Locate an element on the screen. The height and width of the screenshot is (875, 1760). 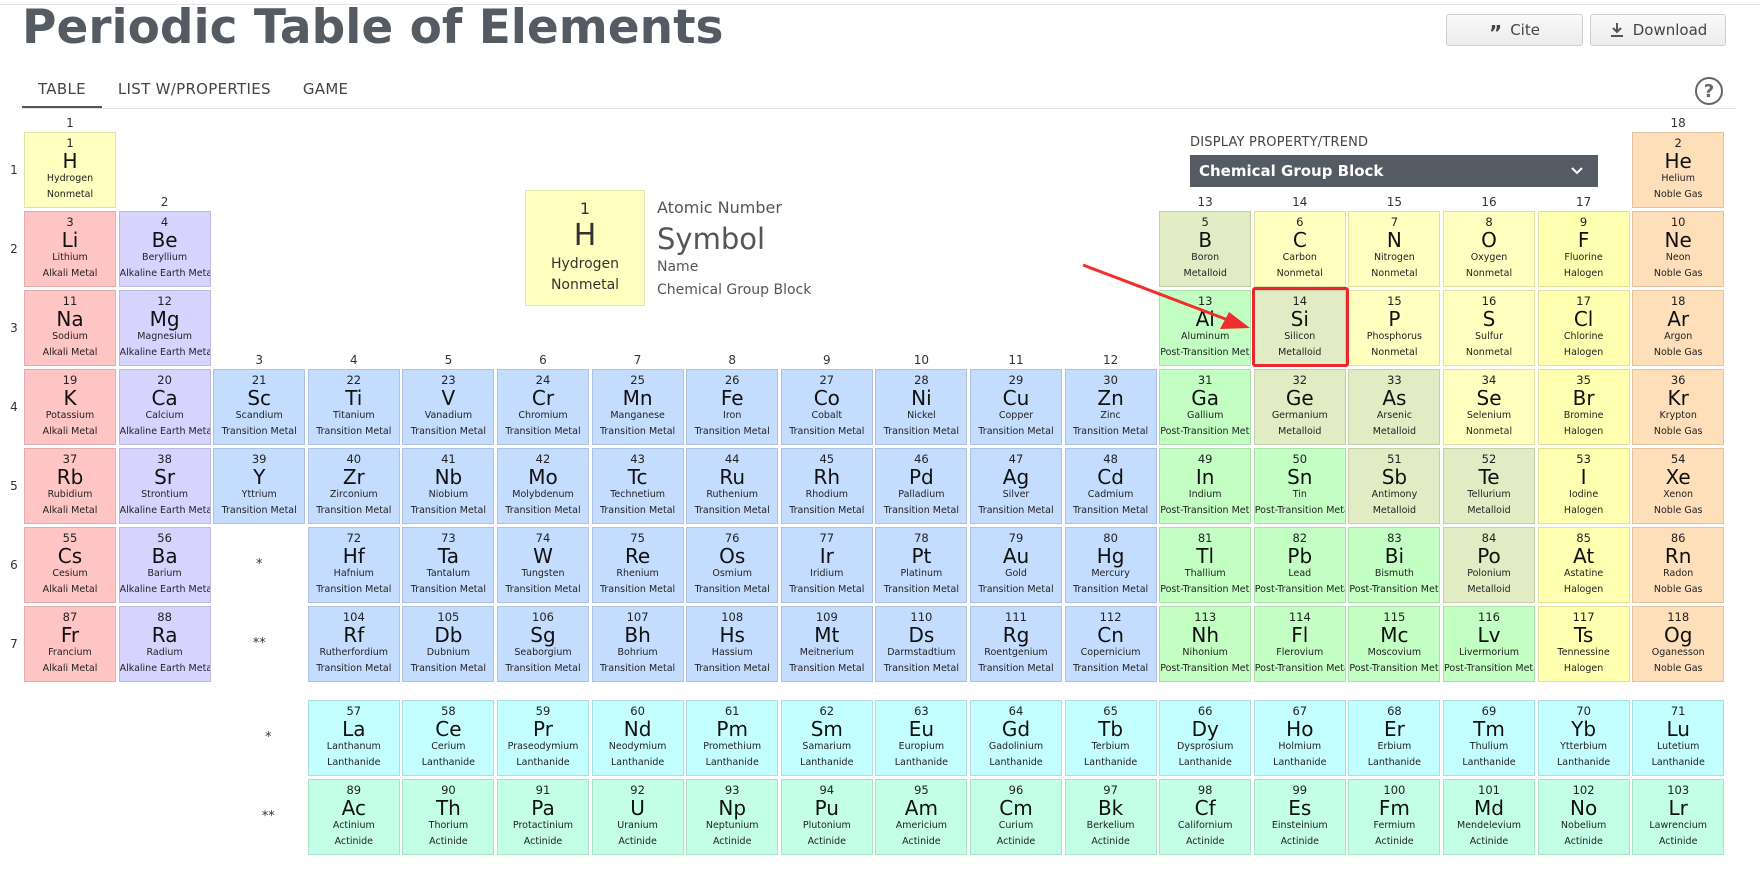
element-cell-u: 92 U Uranium Actinide is located at coordinates (637, 817).